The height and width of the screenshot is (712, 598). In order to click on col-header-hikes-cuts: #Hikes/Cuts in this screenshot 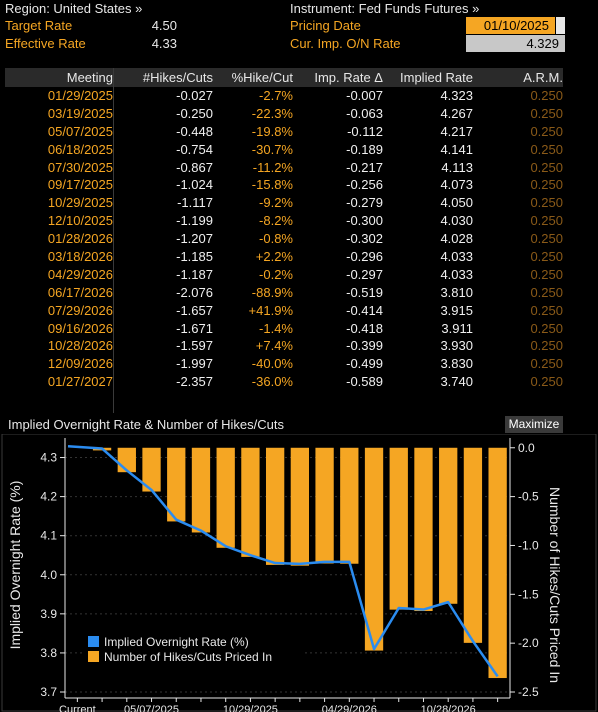, I will do `click(177, 77)`.